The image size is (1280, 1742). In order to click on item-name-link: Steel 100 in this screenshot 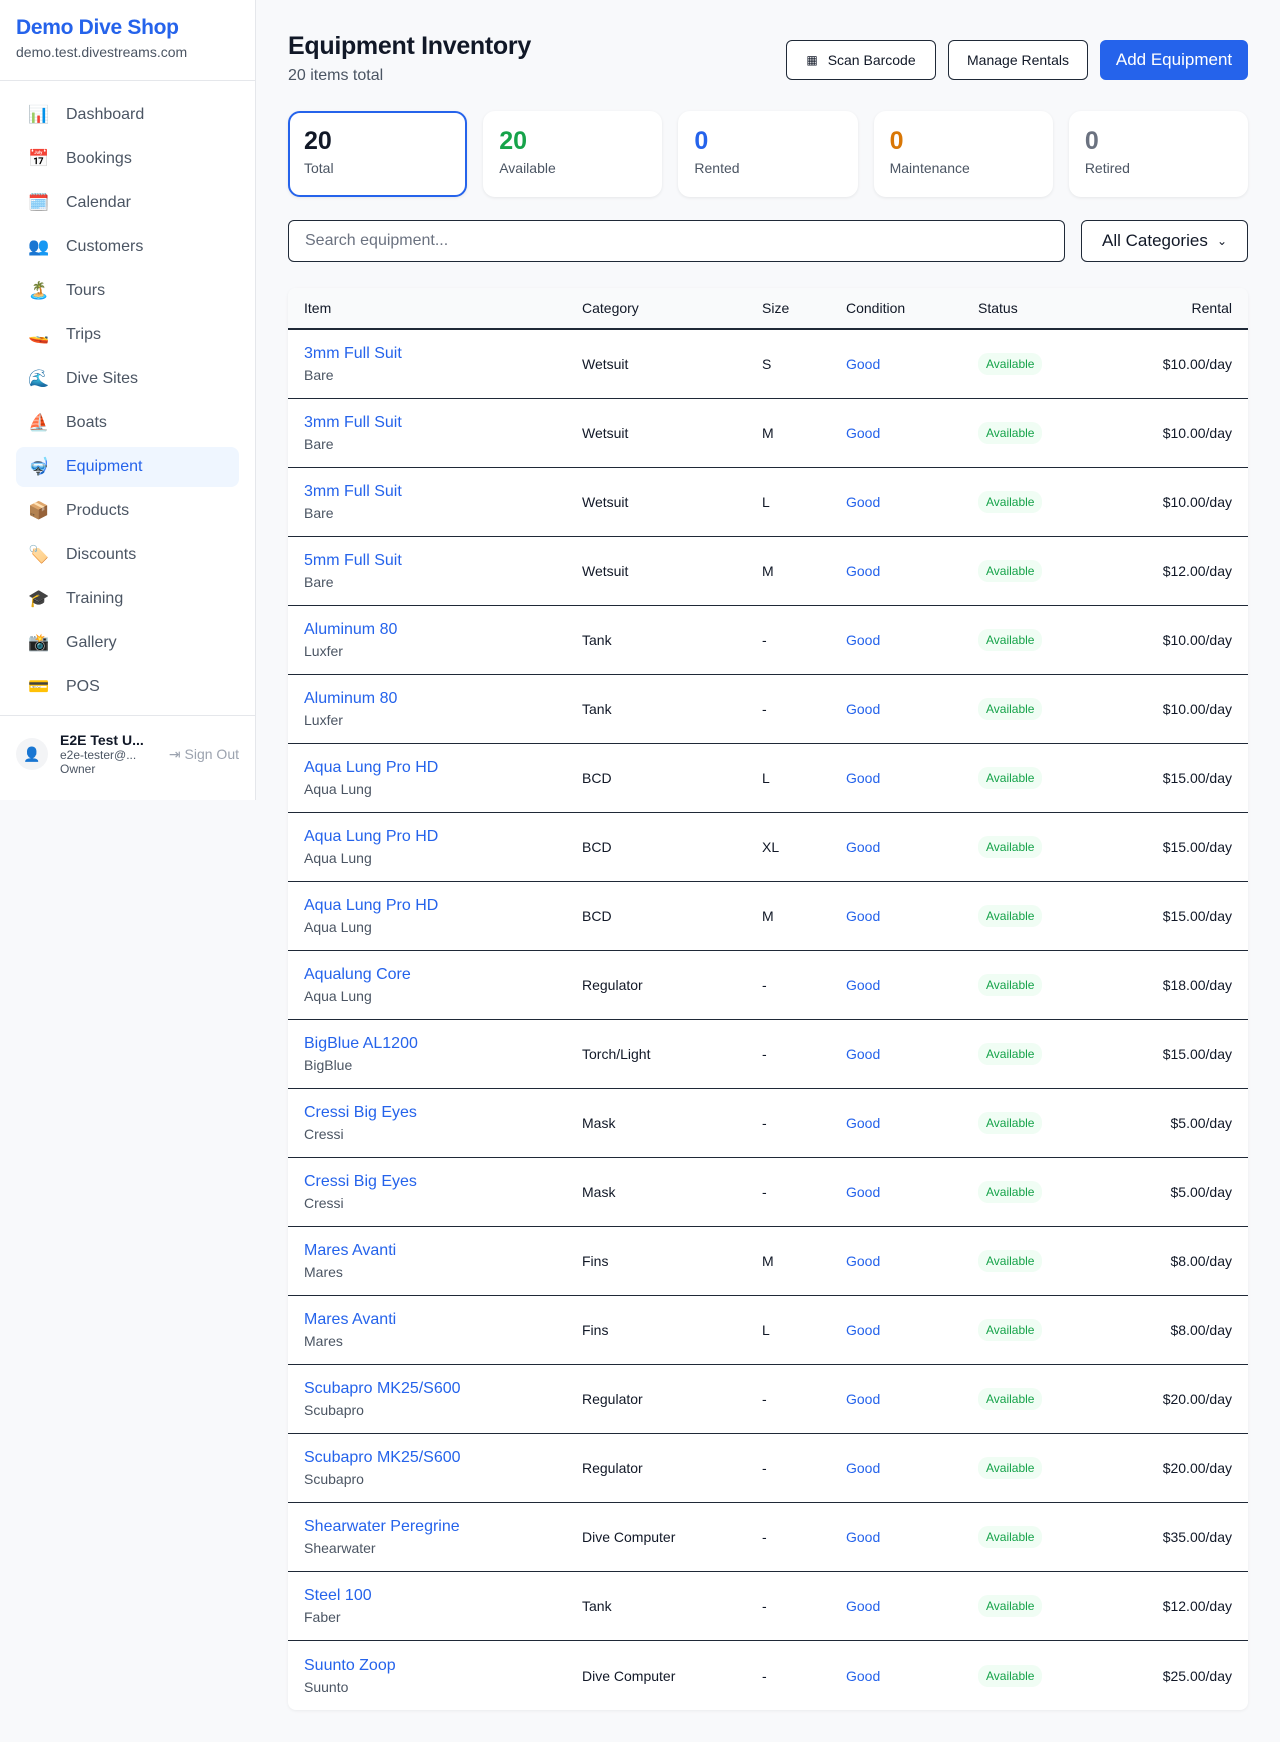, I will do `click(338, 1595)`.